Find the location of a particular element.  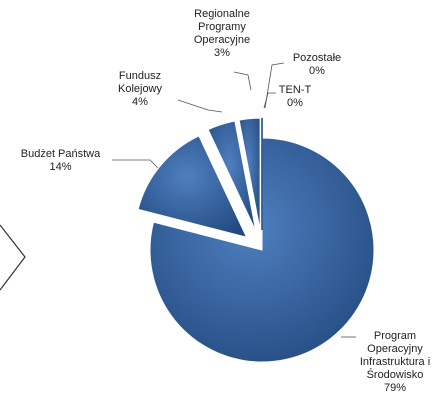

slice-label: TEN-T 0% is located at coordinates (295, 97).